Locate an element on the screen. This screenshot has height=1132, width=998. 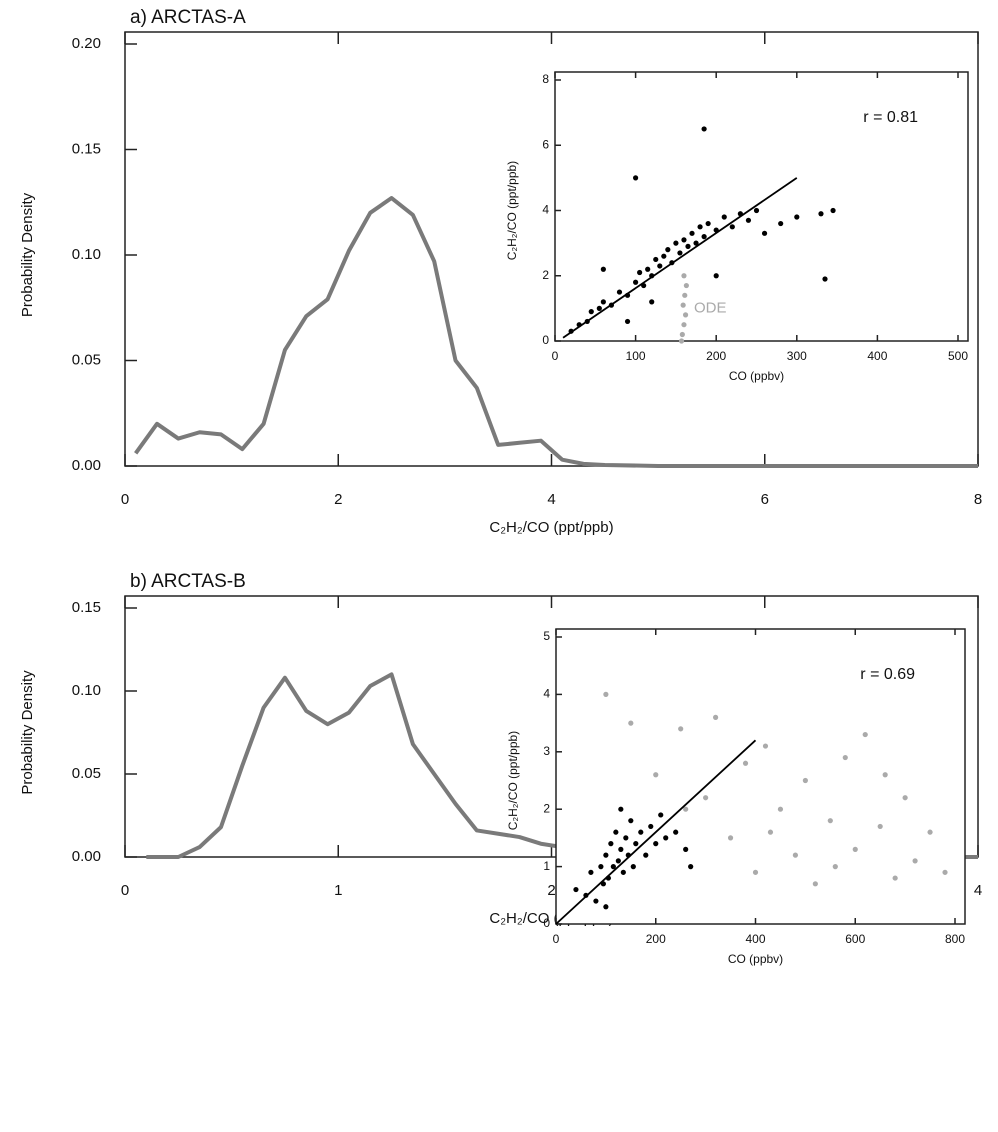
x-tick-label: 8 is located at coordinates (978, 499).